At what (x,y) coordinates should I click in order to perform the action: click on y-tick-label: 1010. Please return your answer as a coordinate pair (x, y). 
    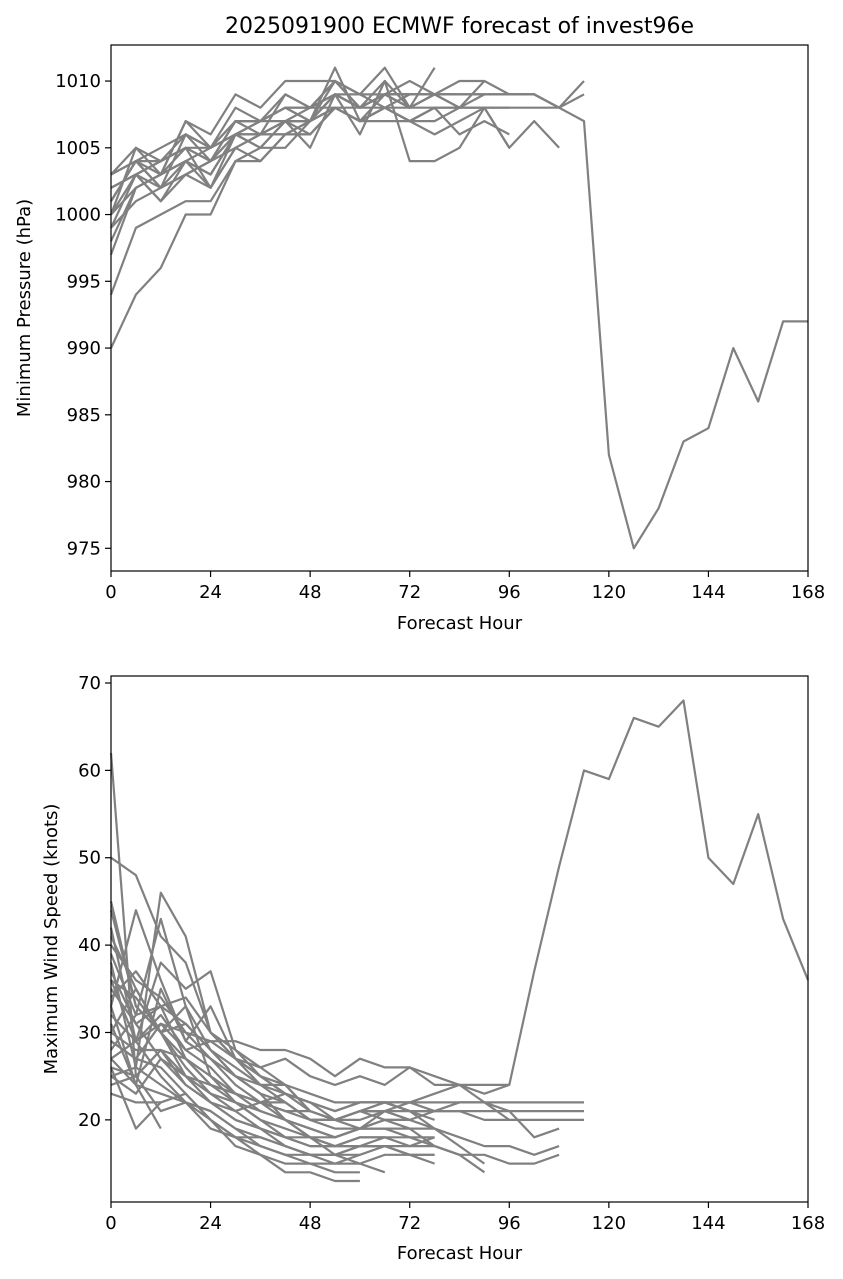
    Looking at the image, I should click on (78, 81).